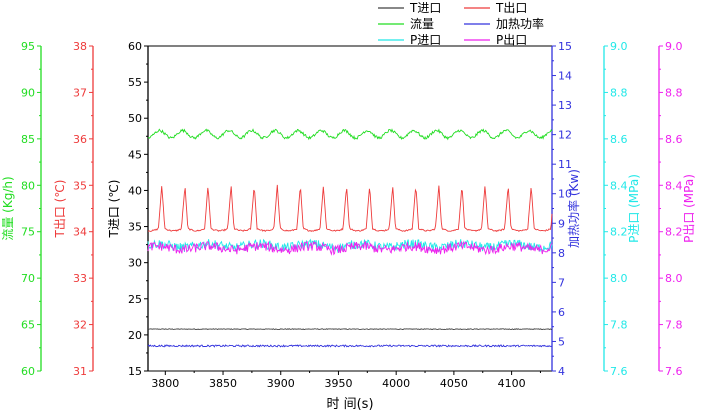  I want to click on axis-power: 4 5 6 7 8 9 10 11 12 13 14 15 加热功率 (Kw), so click(566, 209).